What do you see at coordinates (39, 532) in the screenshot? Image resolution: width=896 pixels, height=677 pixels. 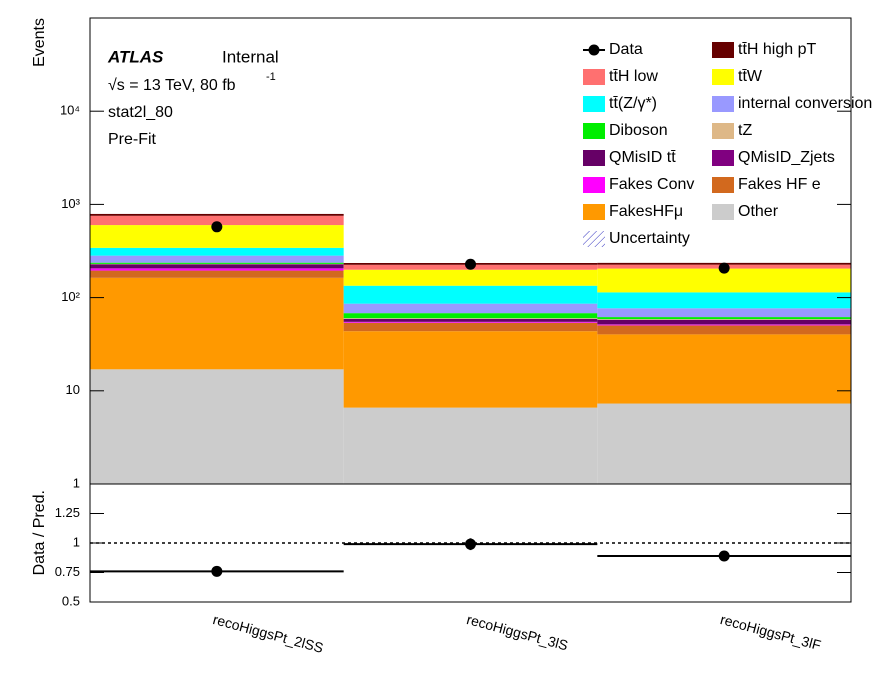 I see `ratio-axis-label: Data / Pred.` at bounding box center [39, 532].